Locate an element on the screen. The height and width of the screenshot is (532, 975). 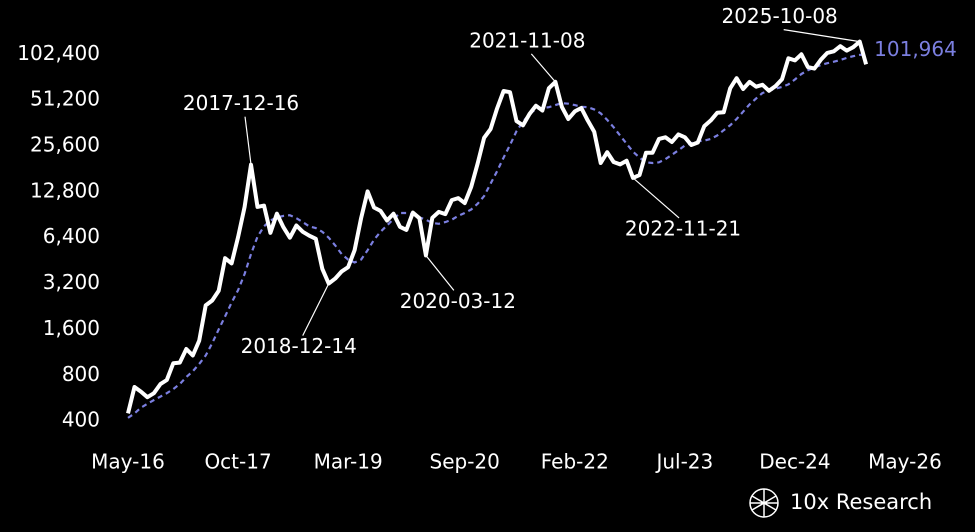
brand: 10x Research is located at coordinates (861, 502).